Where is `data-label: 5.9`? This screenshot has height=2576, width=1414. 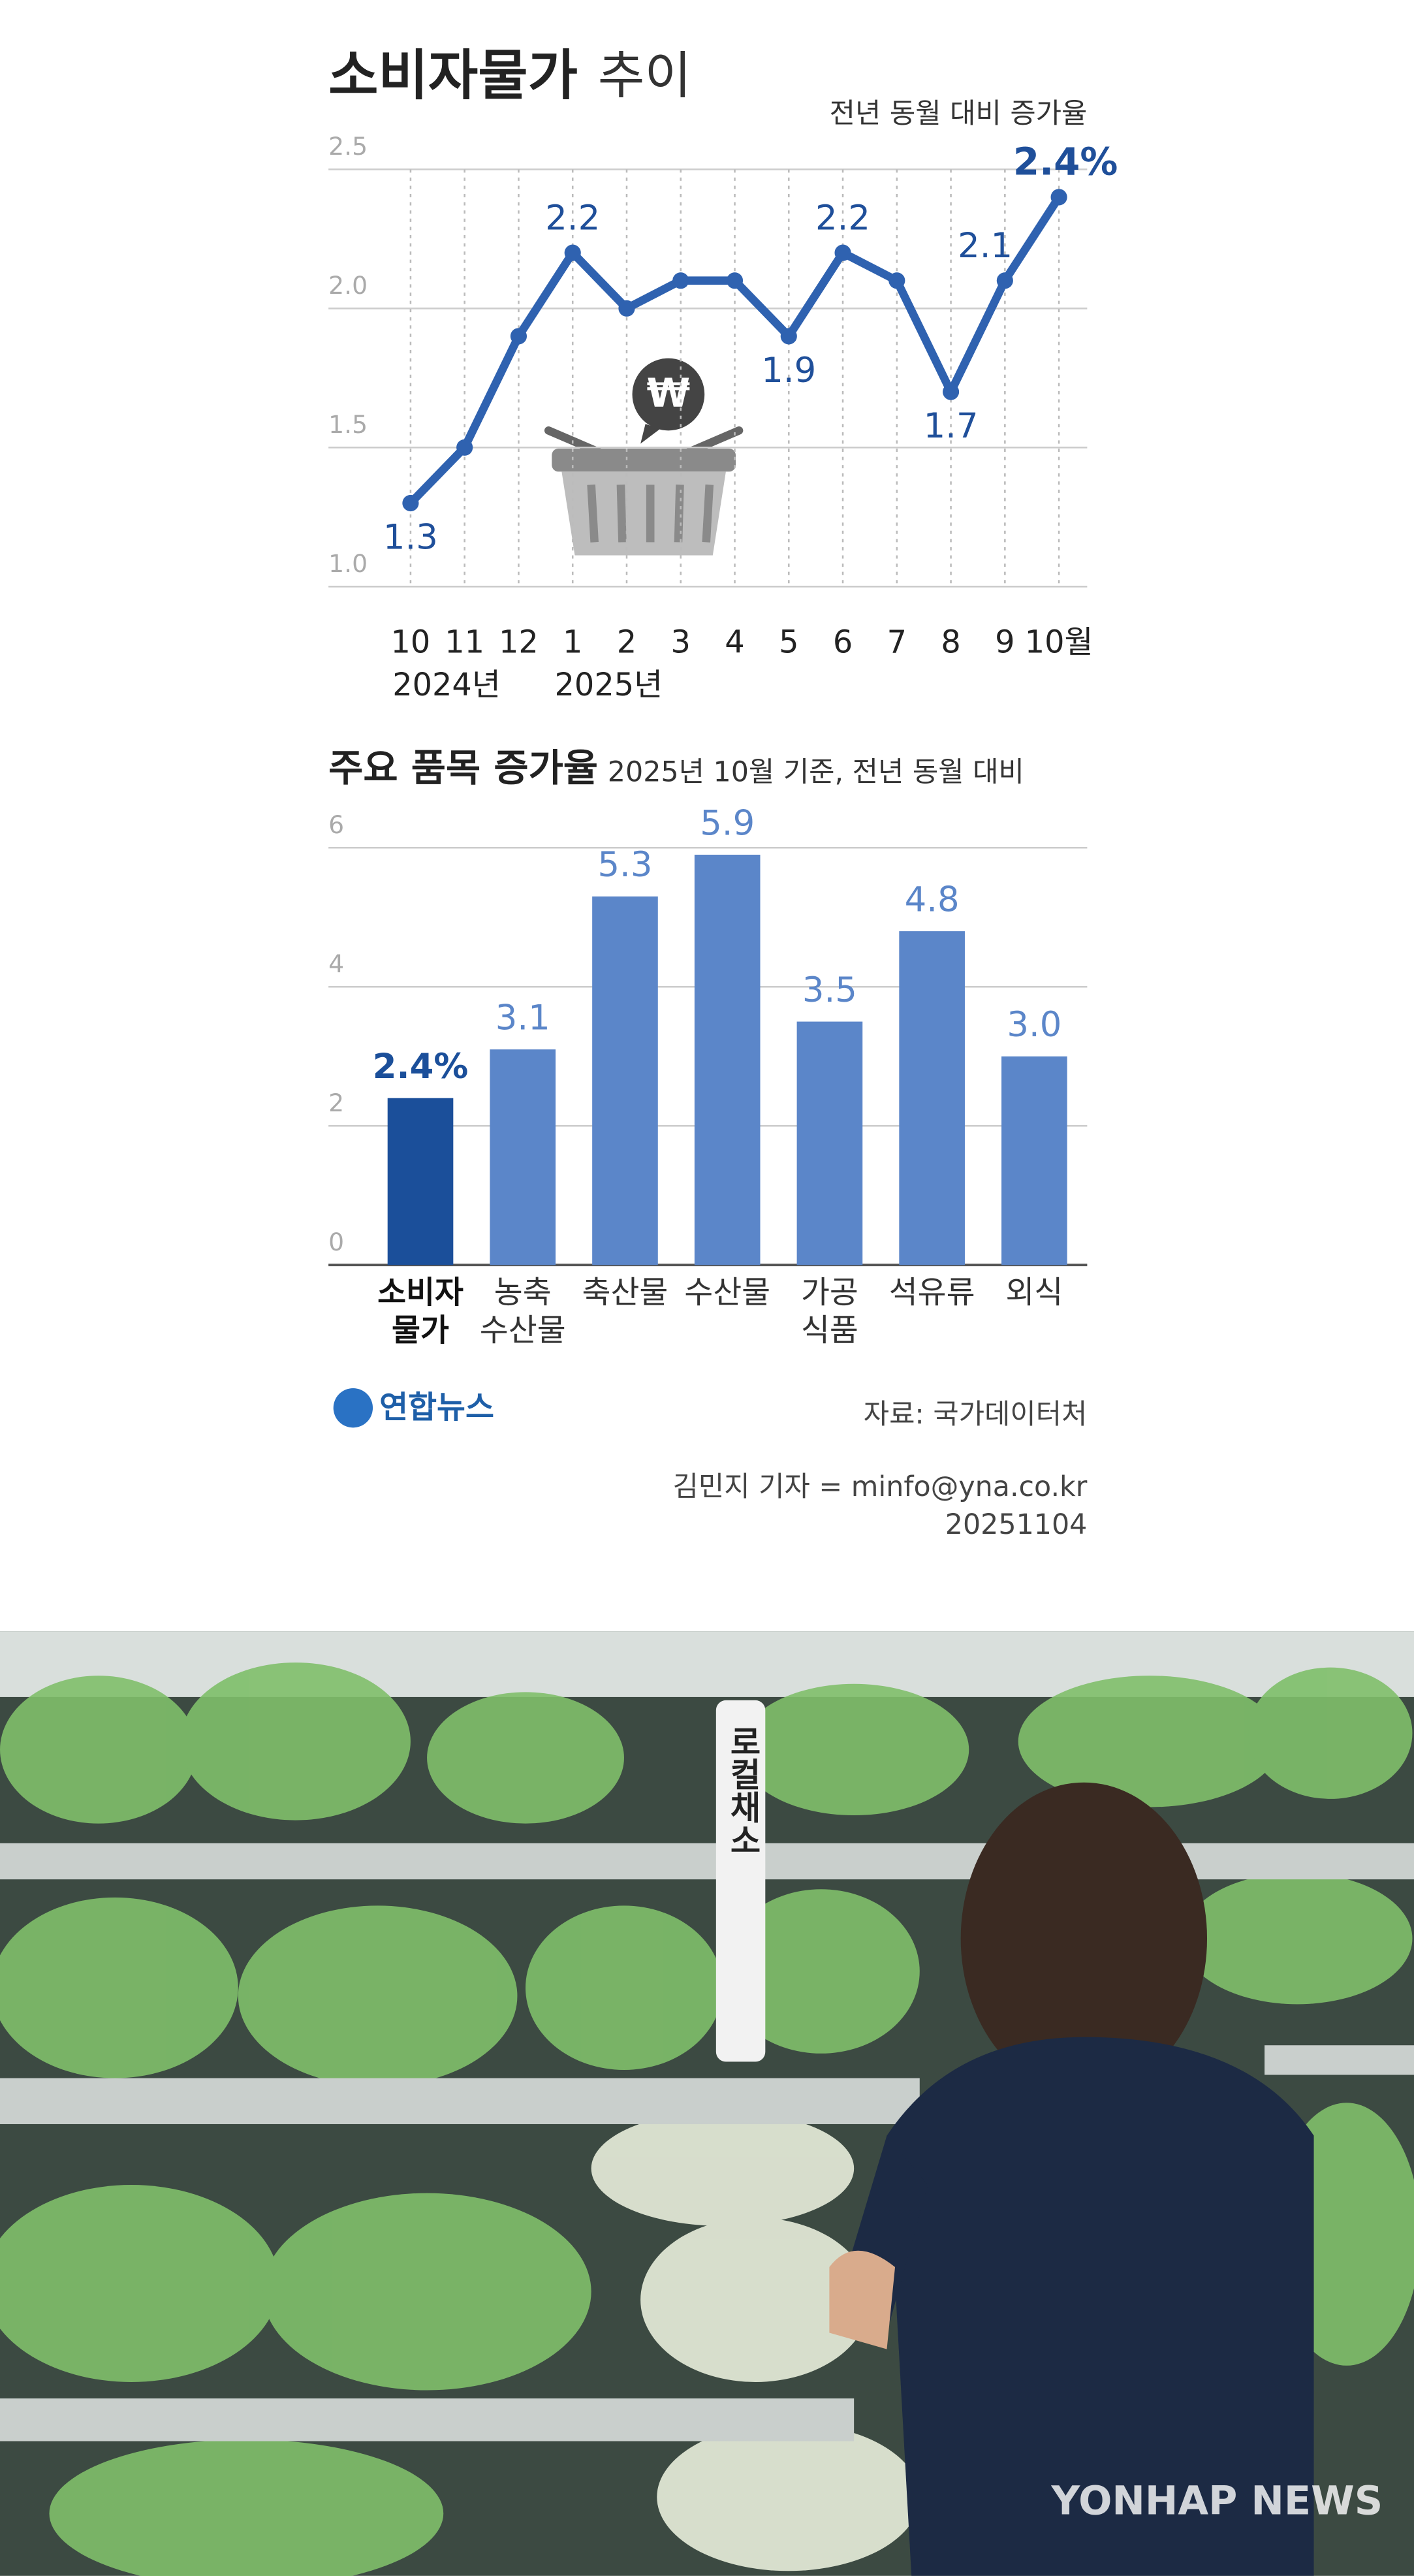
data-label: 5.9 is located at coordinates (727, 823).